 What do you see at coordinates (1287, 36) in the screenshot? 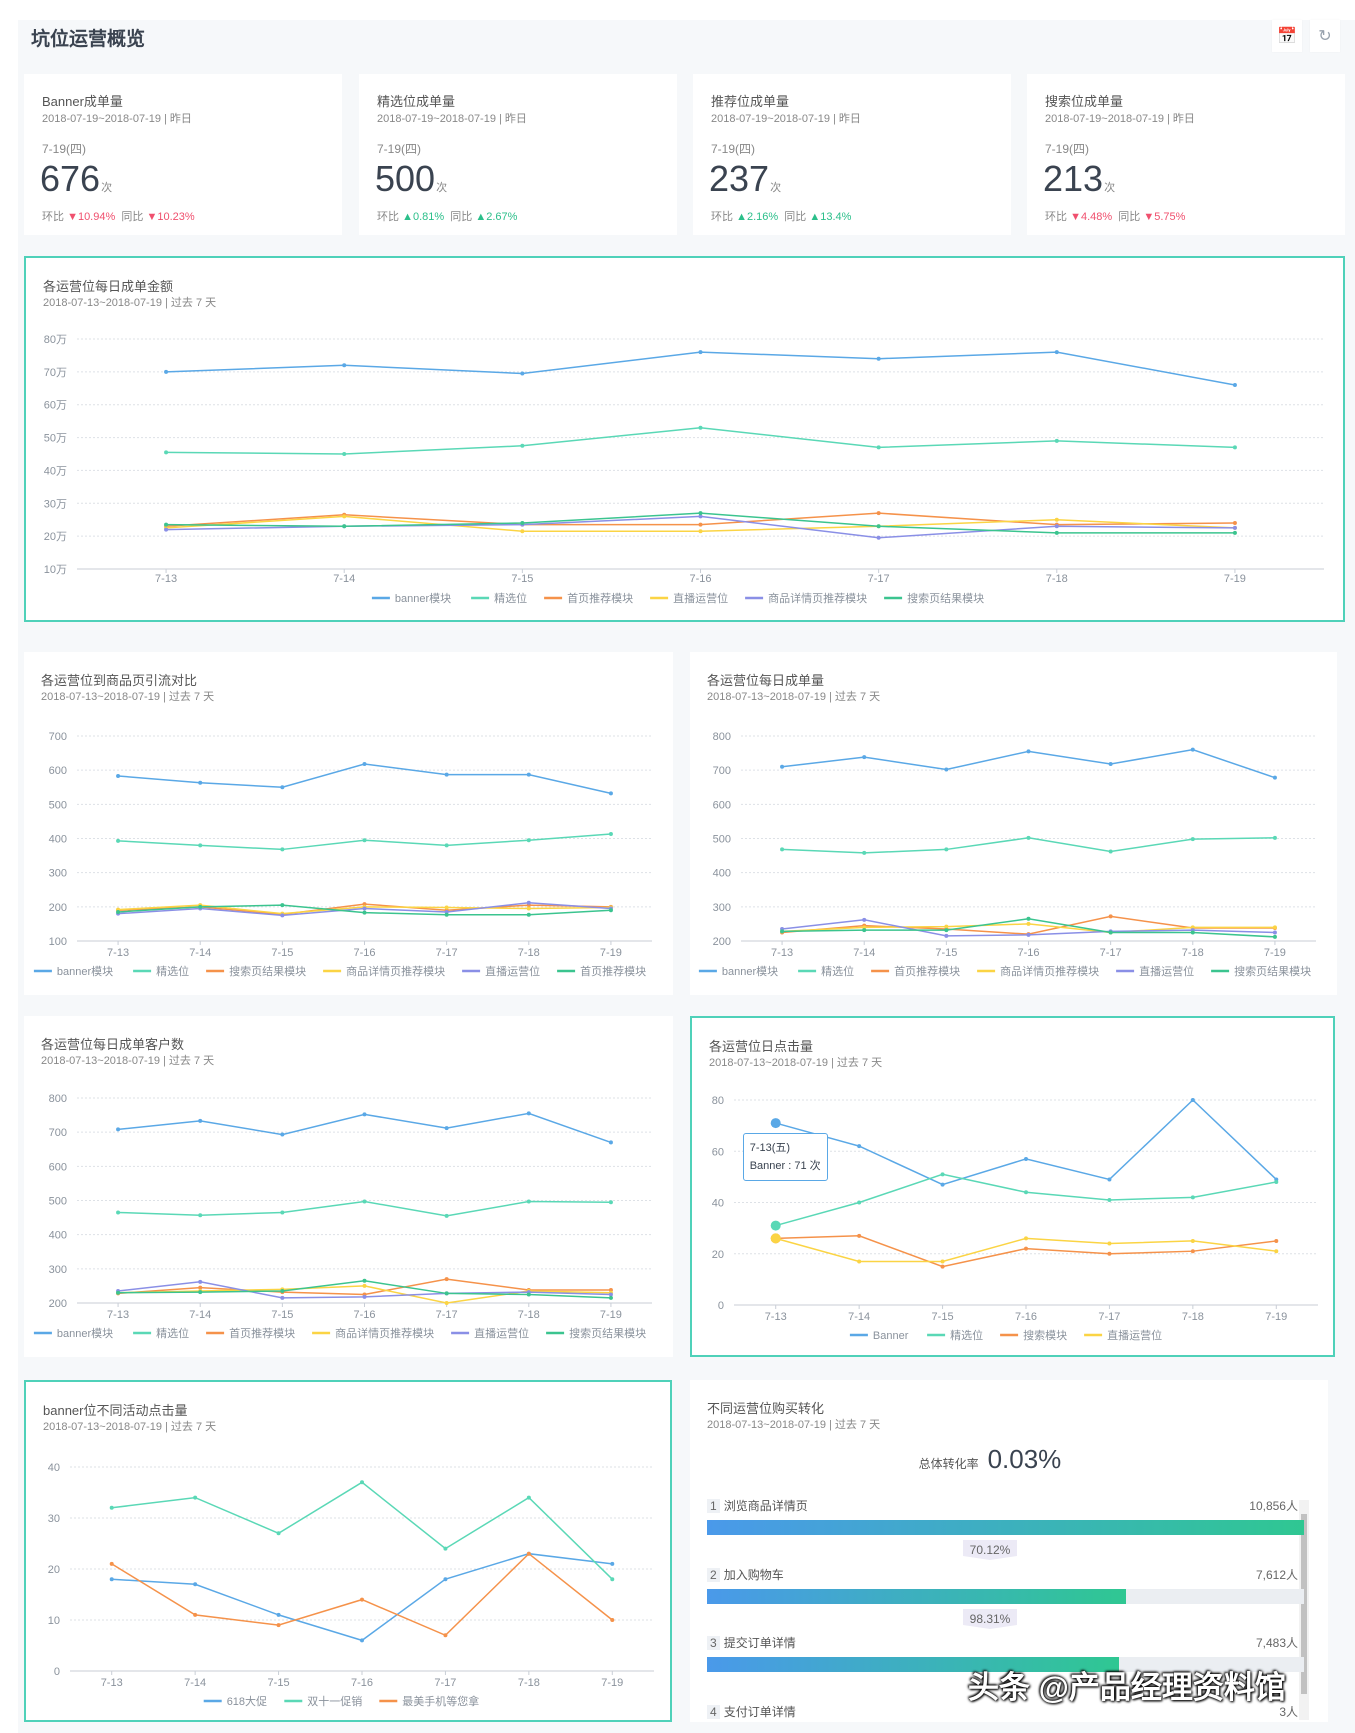
I see `calendar-button: 📅` at bounding box center [1287, 36].